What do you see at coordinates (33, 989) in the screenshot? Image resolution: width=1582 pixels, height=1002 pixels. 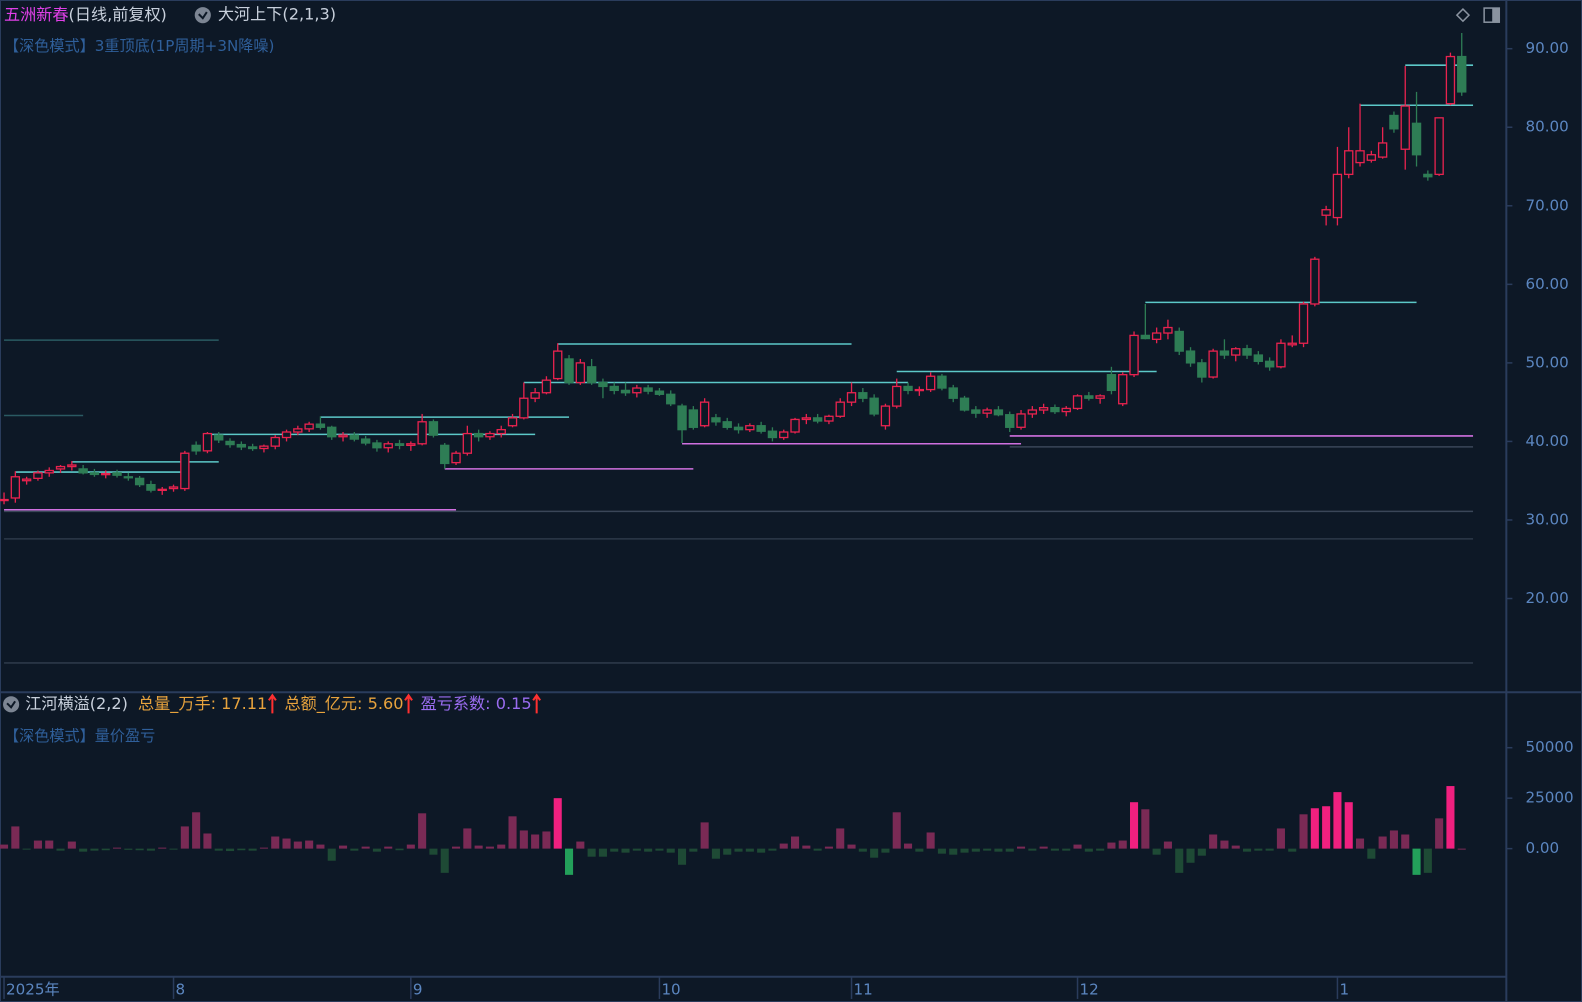 I see `x-tick-label: 2025年` at bounding box center [33, 989].